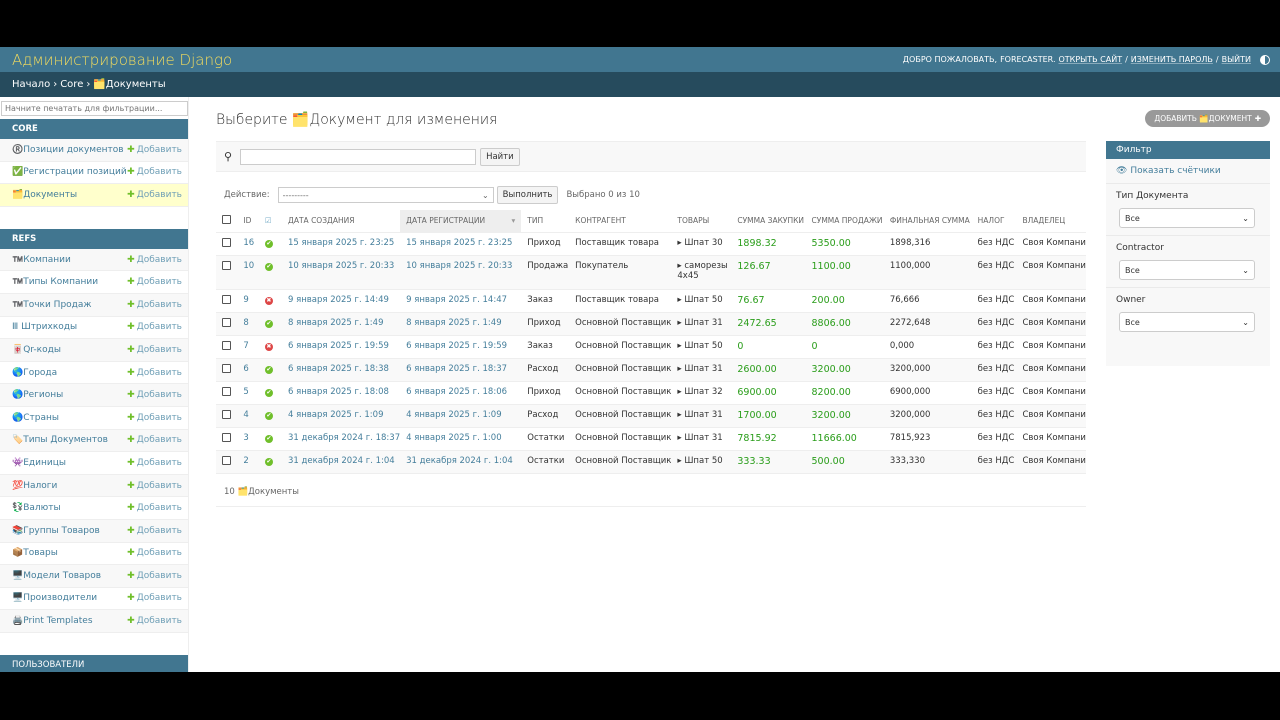  I want to click on column-header: Сумма закупки, so click(768, 221).